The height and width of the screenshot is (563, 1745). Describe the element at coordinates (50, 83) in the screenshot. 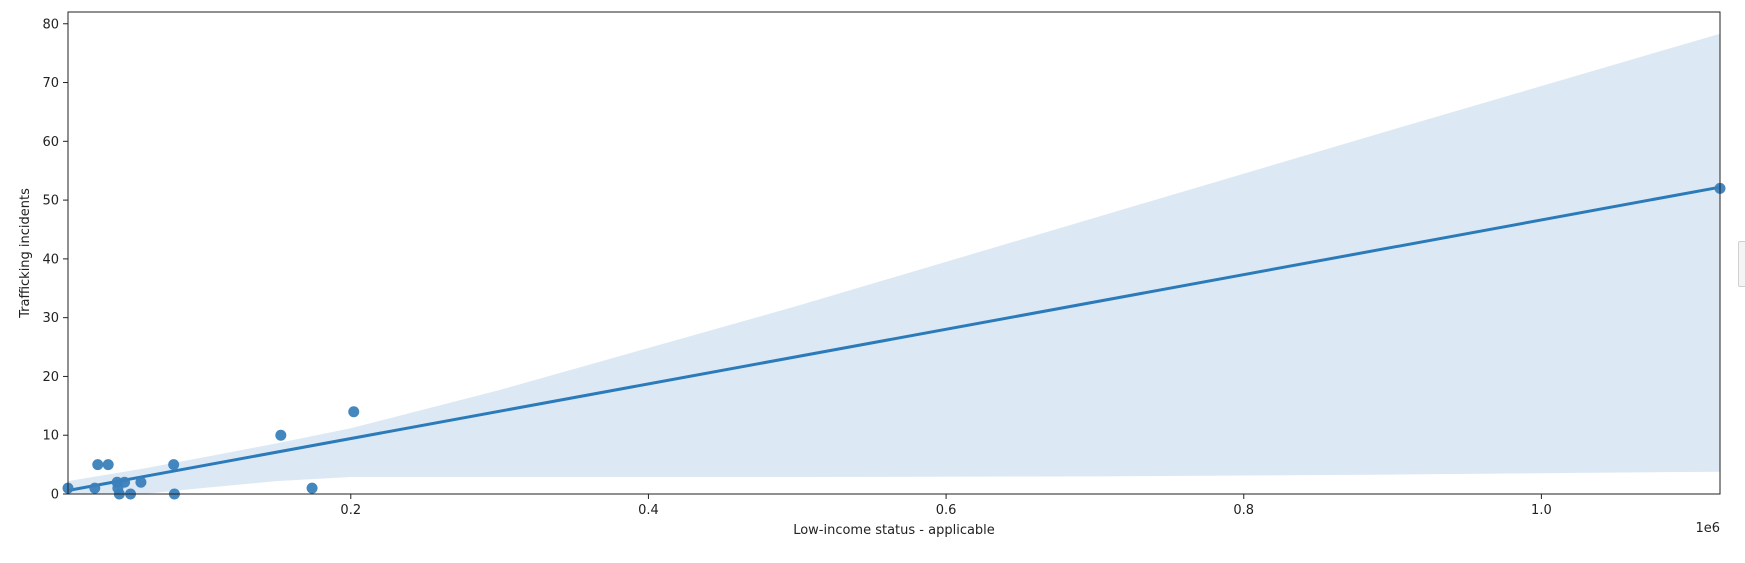

I see `y-tick-label: 70` at that location.